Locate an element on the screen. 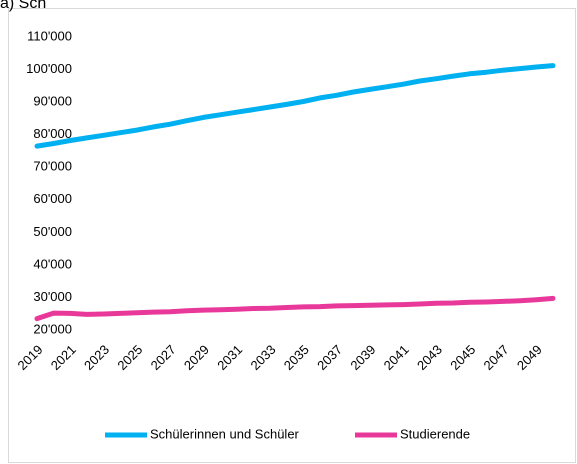  y-tick-label: 80'000 is located at coordinates (52, 133).